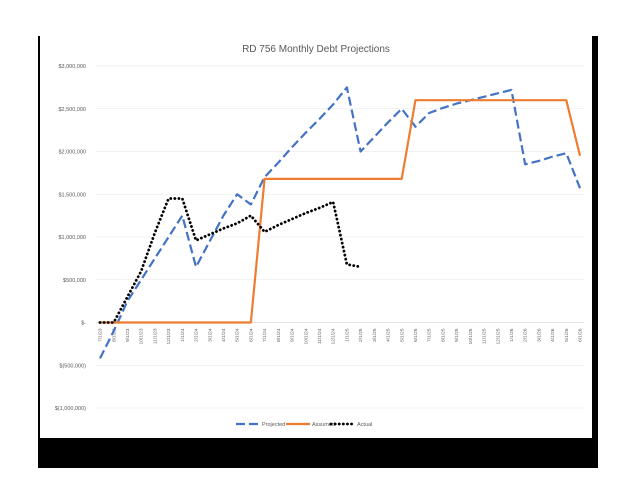  Describe the element at coordinates (553, 335) in the screenshot. I see `x-tick-label: 4/1/26` at that location.